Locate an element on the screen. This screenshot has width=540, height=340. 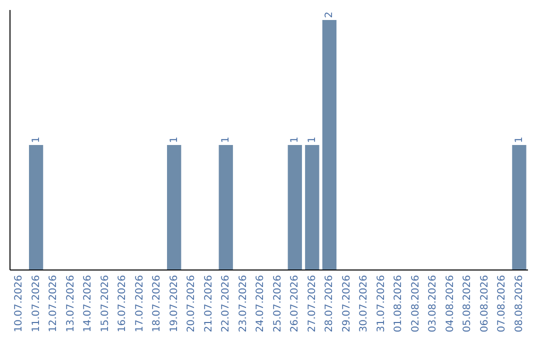
x-tick-label: 22.07.2026 is located at coordinates (226, 303).